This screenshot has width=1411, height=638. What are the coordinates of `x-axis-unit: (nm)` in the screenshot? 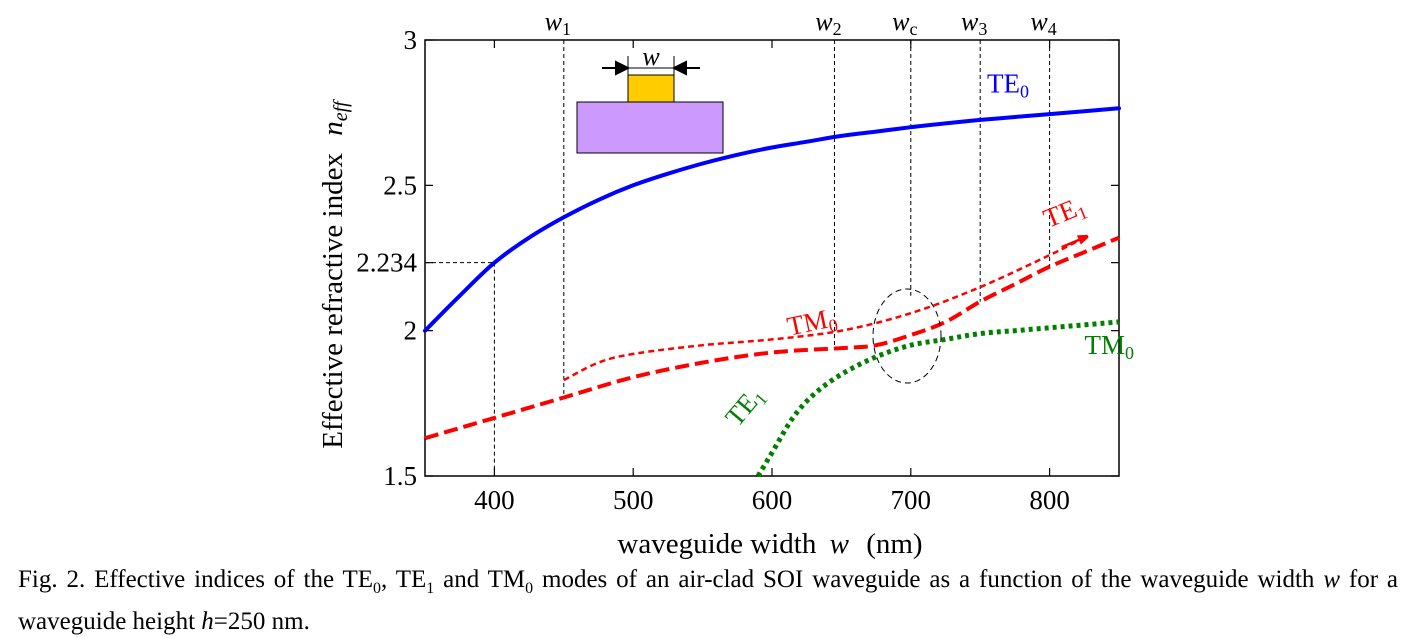 It's located at (894, 544).